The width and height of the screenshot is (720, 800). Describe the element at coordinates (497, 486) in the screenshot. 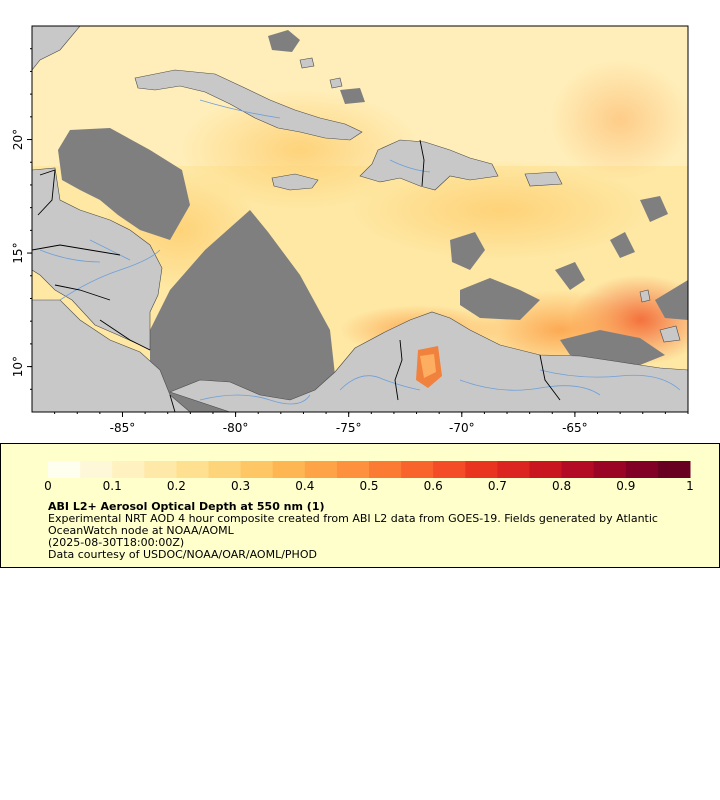

I see `colorbar-tick-label: 0.7` at that location.